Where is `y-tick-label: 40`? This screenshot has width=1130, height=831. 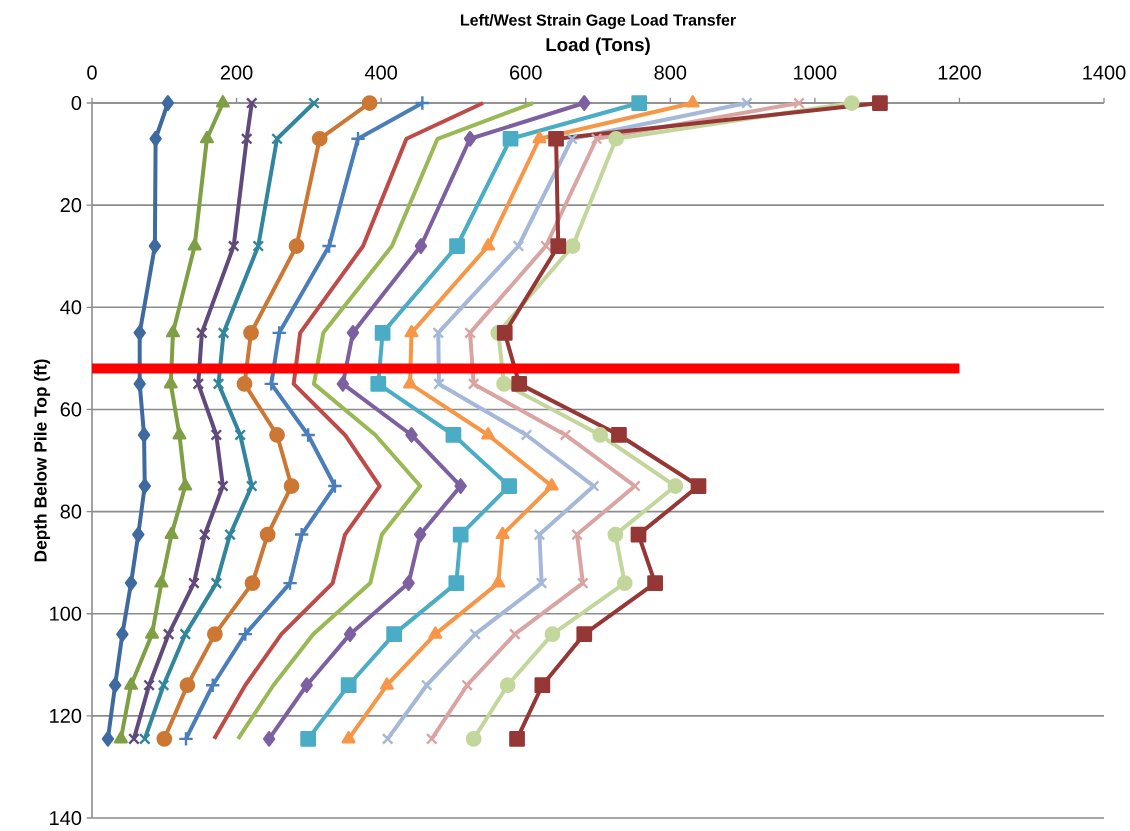 y-tick-label: 40 is located at coordinates (71, 307).